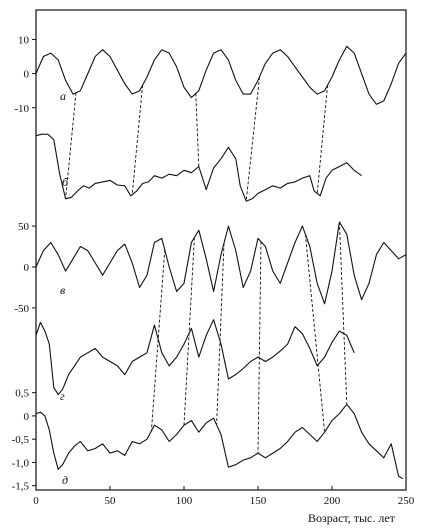 The width and height of the screenshot is (430, 528). I want to click on y-tick-label-d-4: -1,5, so click(21, 487).